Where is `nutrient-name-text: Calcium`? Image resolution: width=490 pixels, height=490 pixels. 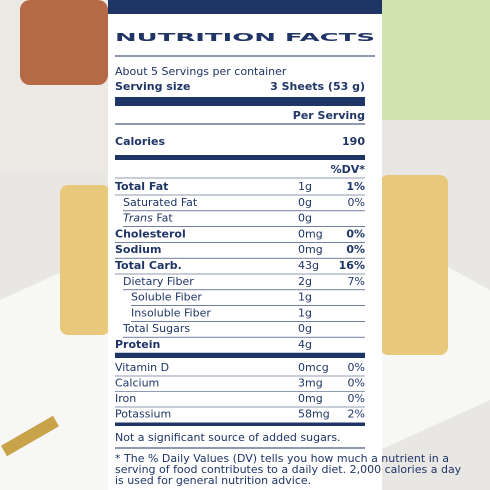 nutrient-name-text: Calcium is located at coordinates (137, 383).